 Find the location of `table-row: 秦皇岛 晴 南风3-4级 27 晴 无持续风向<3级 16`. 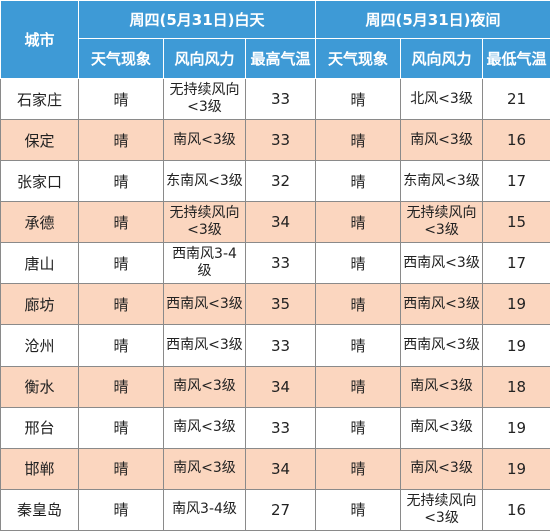

table-row: 秦皇岛 晴 南风3-4级 27 晴 无持续风向<3级 16 is located at coordinates (275, 509).